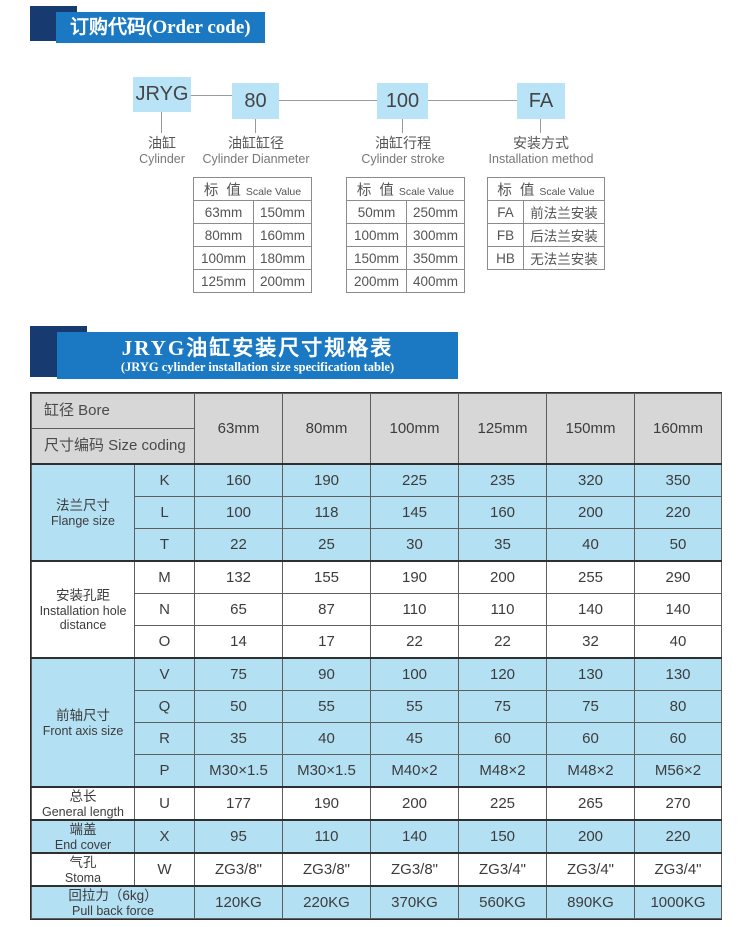 The image size is (750, 927). What do you see at coordinates (223, 281) in the screenshot?
I see `scale-cell: 125mm` at bounding box center [223, 281].